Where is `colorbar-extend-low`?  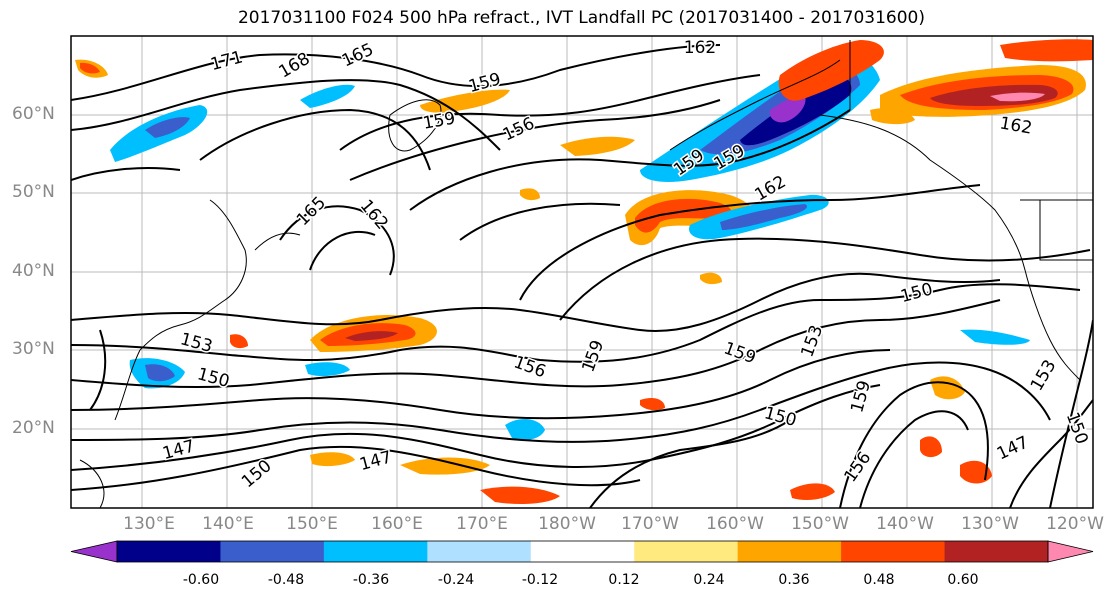
colorbar-extend-low is located at coordinates (94, 551).